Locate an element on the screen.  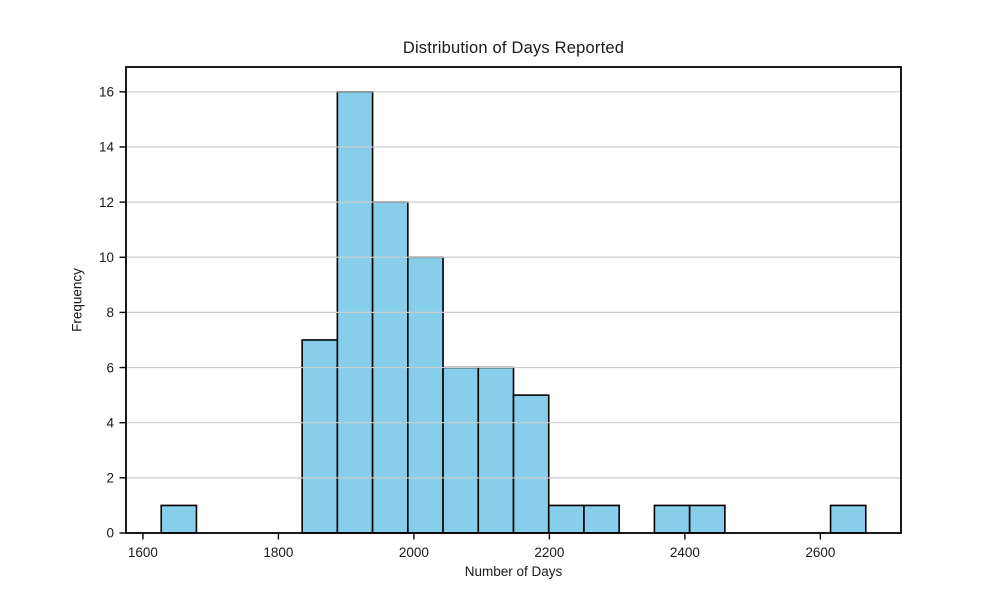
y-tick-label: 12 is located at coordinates (106, 202).